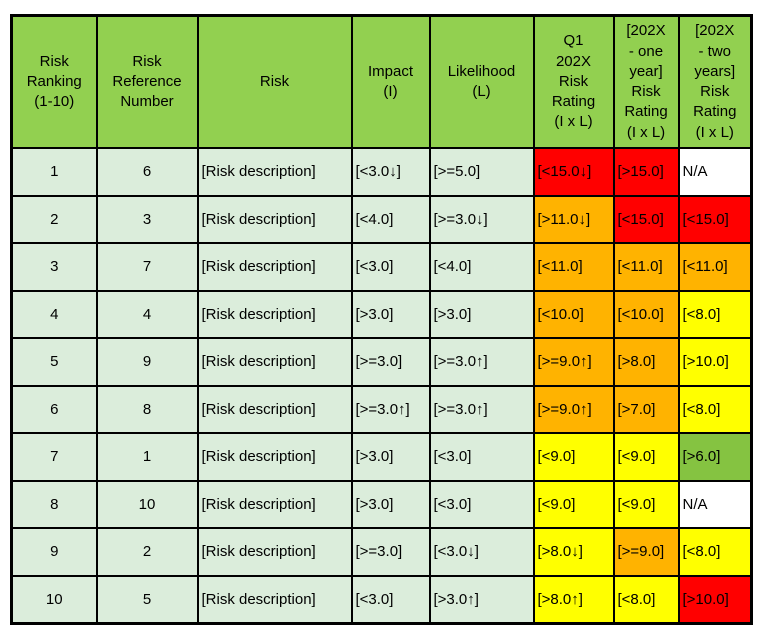  What do you see at coordinates (646, 314) in the screenshot?
I see `cell-one-year-rating: [<10.0]` at bounding box center [646, 314].